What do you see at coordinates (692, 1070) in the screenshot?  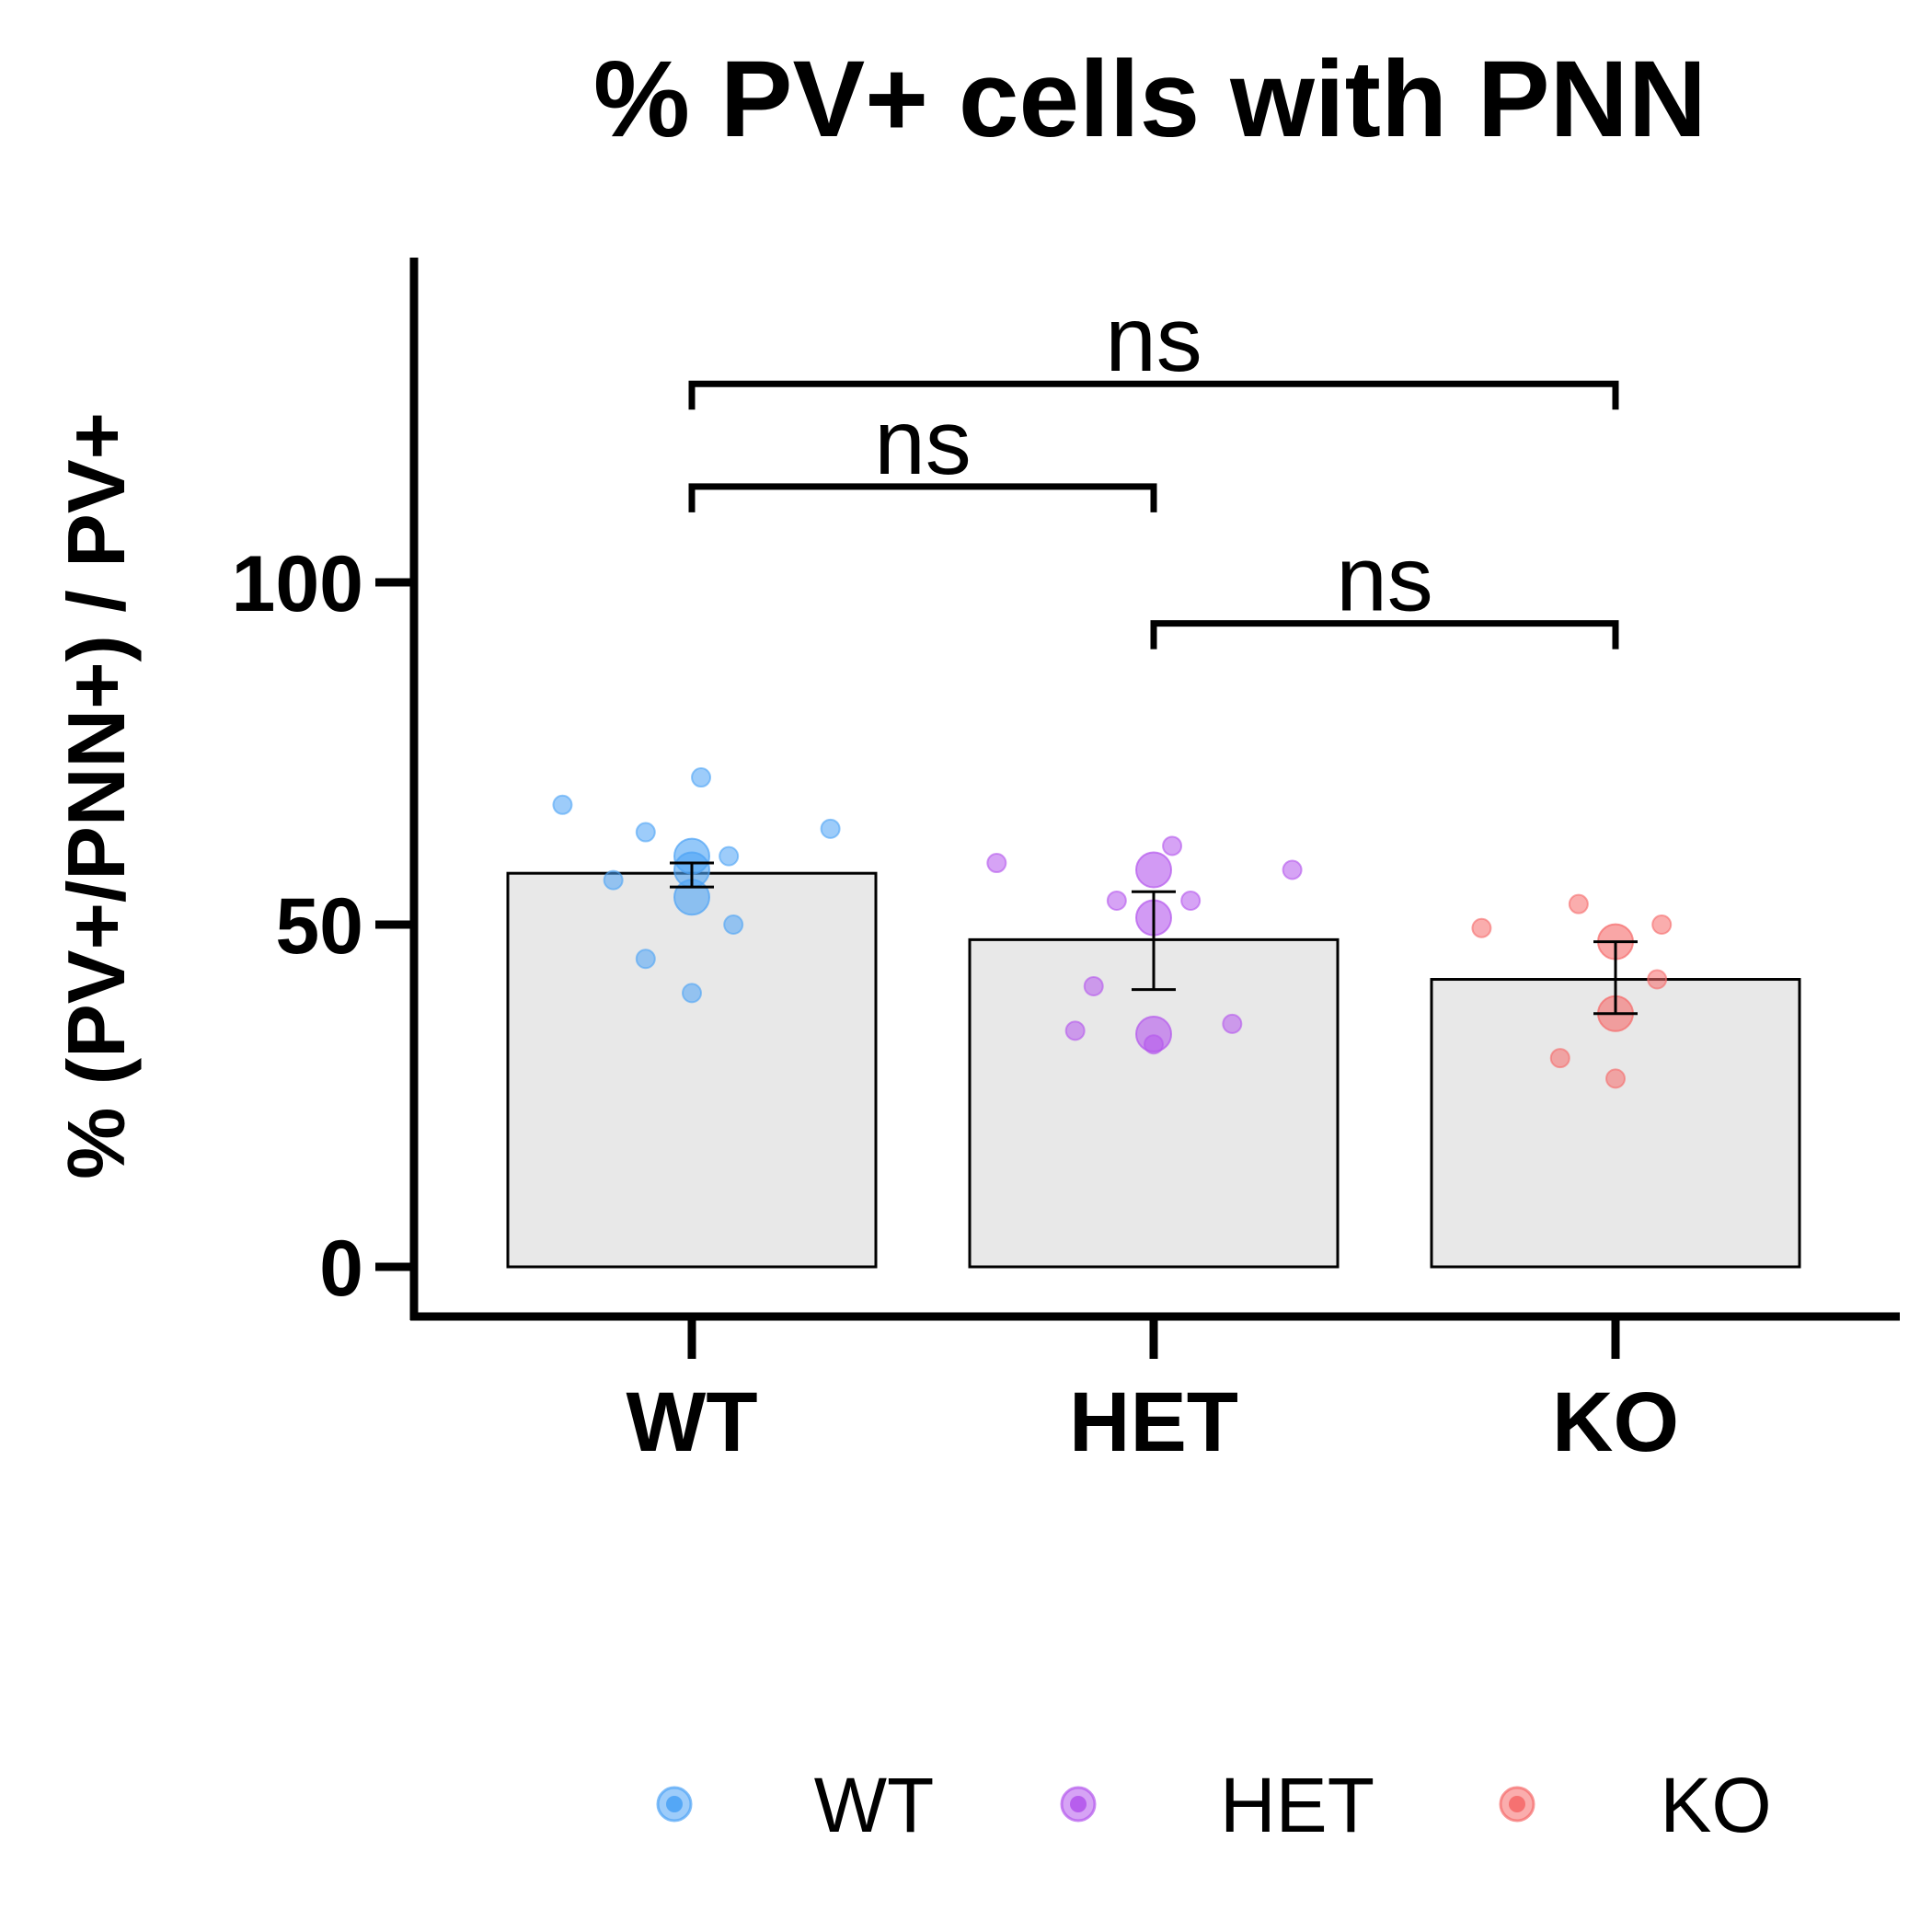 I see `bar-wt` at bounding box center [692, 1070].